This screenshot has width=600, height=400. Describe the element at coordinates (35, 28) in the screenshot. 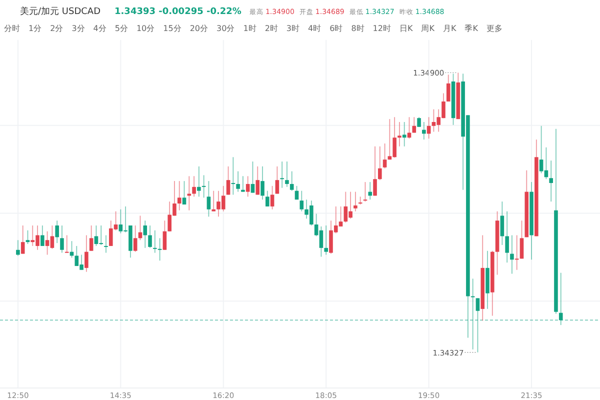

I see `text: 1分` at that location.